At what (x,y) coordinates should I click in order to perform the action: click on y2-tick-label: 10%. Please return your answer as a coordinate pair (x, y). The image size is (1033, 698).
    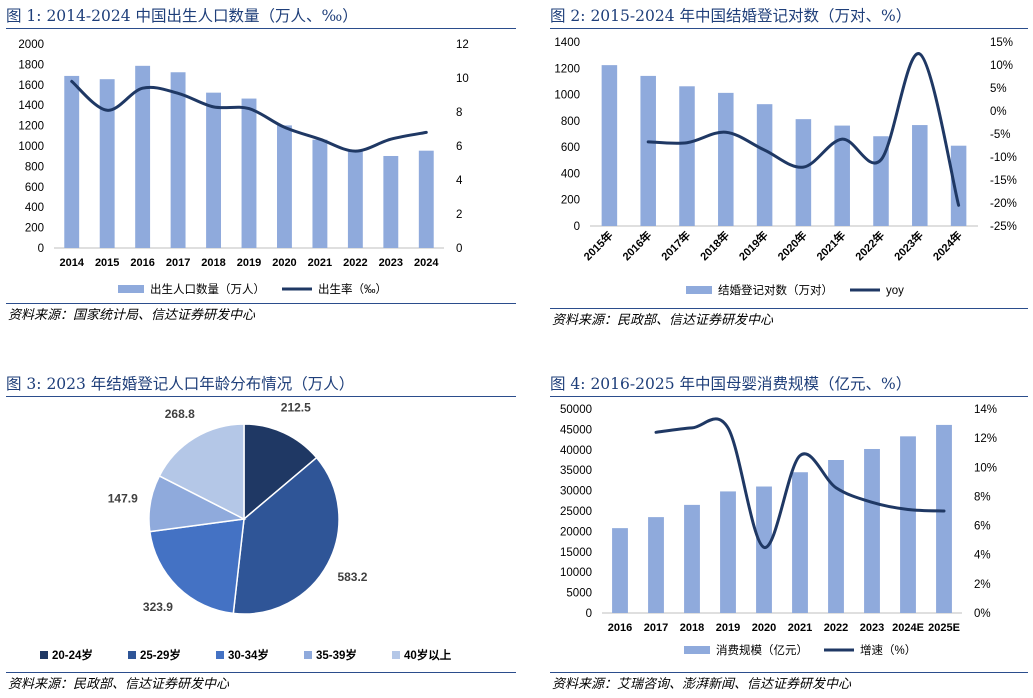
    Looking at the image, I should click on (1001, 66).